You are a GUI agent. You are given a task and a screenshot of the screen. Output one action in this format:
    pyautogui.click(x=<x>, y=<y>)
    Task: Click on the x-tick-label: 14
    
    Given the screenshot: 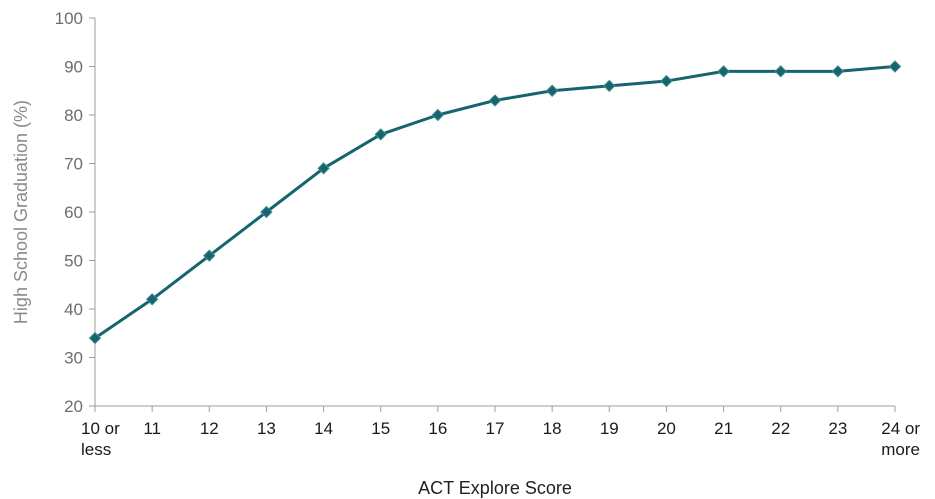 What is the action you would take?
    pyautogui.click(x=323, y=428)
    